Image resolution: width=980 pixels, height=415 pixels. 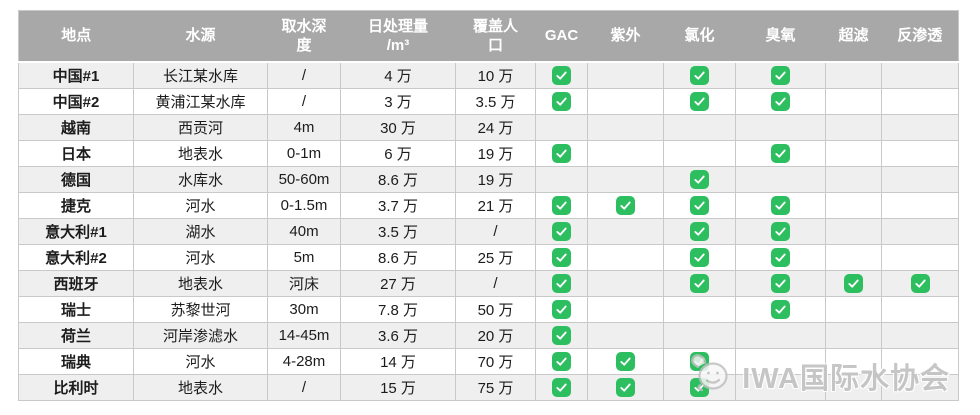 What do you see at coordinates (304, 309) in the screenshot?
I see `cell-depth: 30m` at bounding box center [304, 309].